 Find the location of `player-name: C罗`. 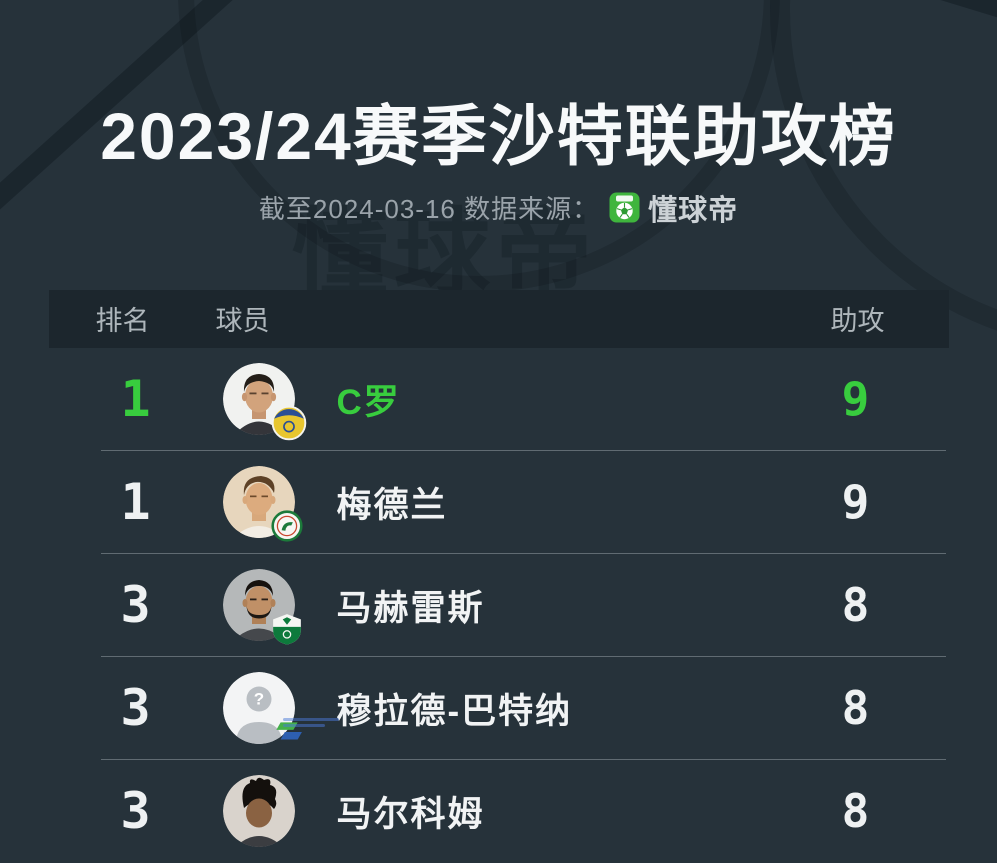

player-name: C罗 is located at coordinates (368, 402).